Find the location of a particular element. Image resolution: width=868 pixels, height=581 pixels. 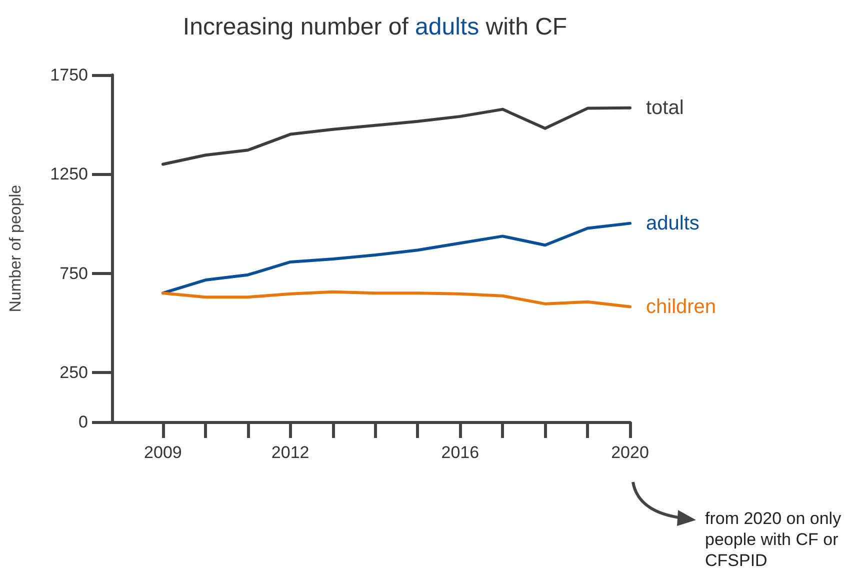

y-tick-label: 1250 is located at coordinates (69, 174).